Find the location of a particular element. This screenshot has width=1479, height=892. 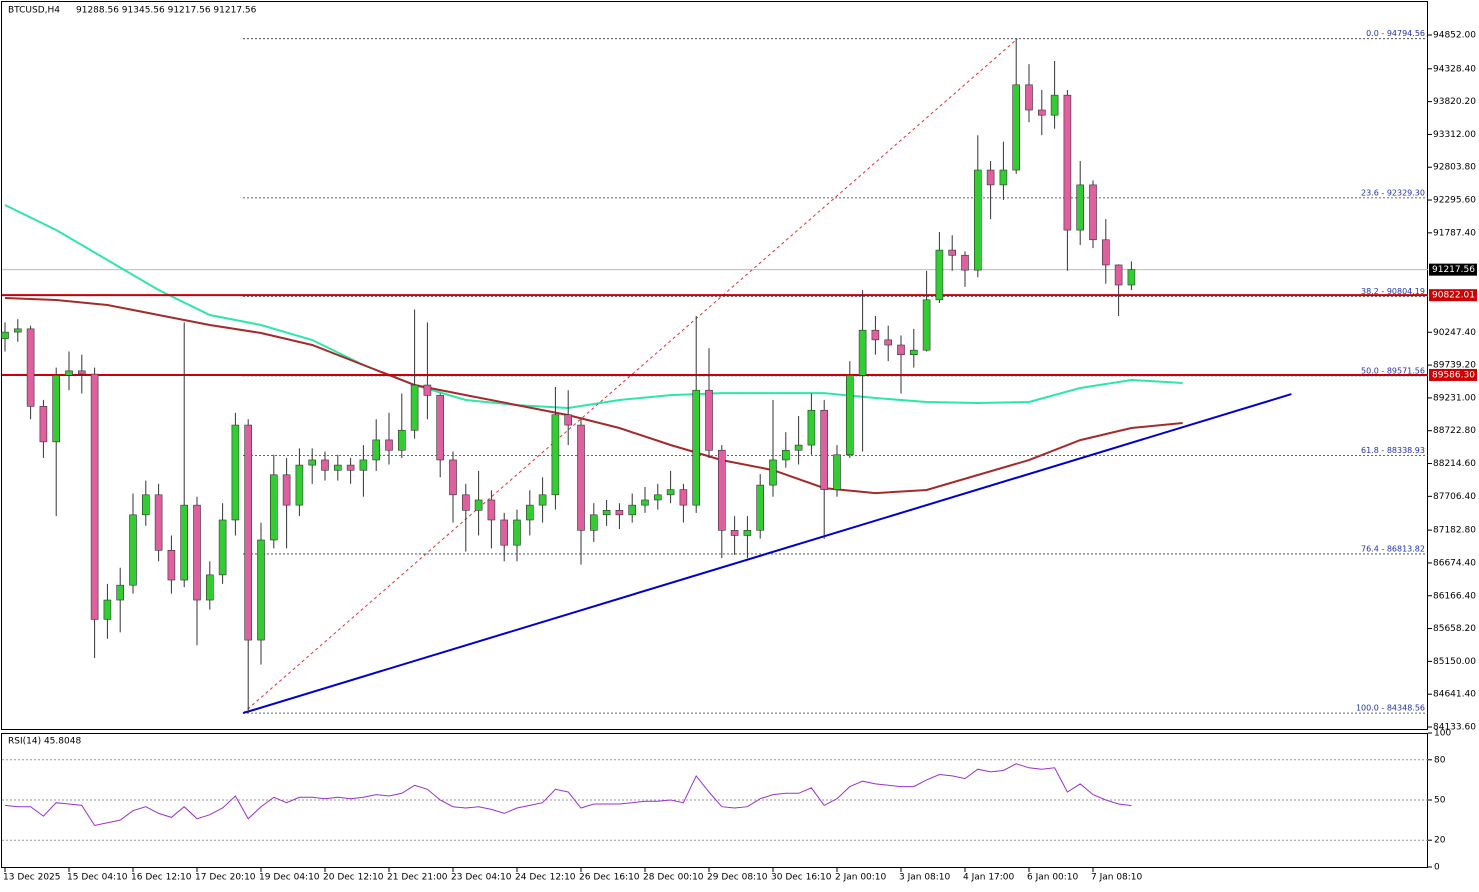

y-tick-label: 89231.00 is located at coordinates (1454, 398).